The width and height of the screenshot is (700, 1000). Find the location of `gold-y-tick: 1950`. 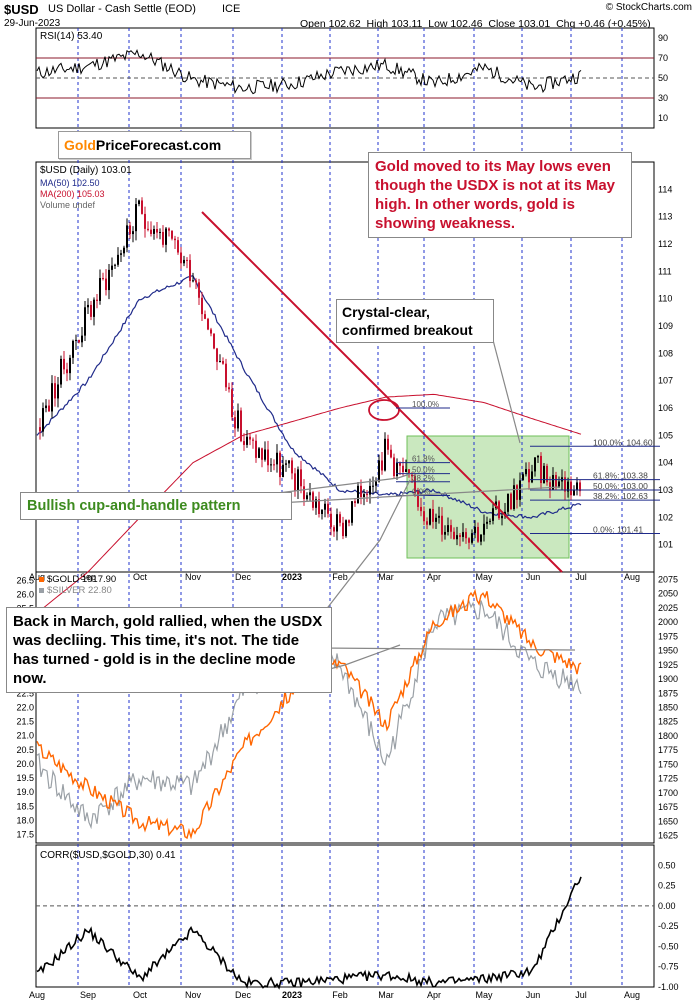

gold-y-tick: 1950 is located at coordinates (668, 651).